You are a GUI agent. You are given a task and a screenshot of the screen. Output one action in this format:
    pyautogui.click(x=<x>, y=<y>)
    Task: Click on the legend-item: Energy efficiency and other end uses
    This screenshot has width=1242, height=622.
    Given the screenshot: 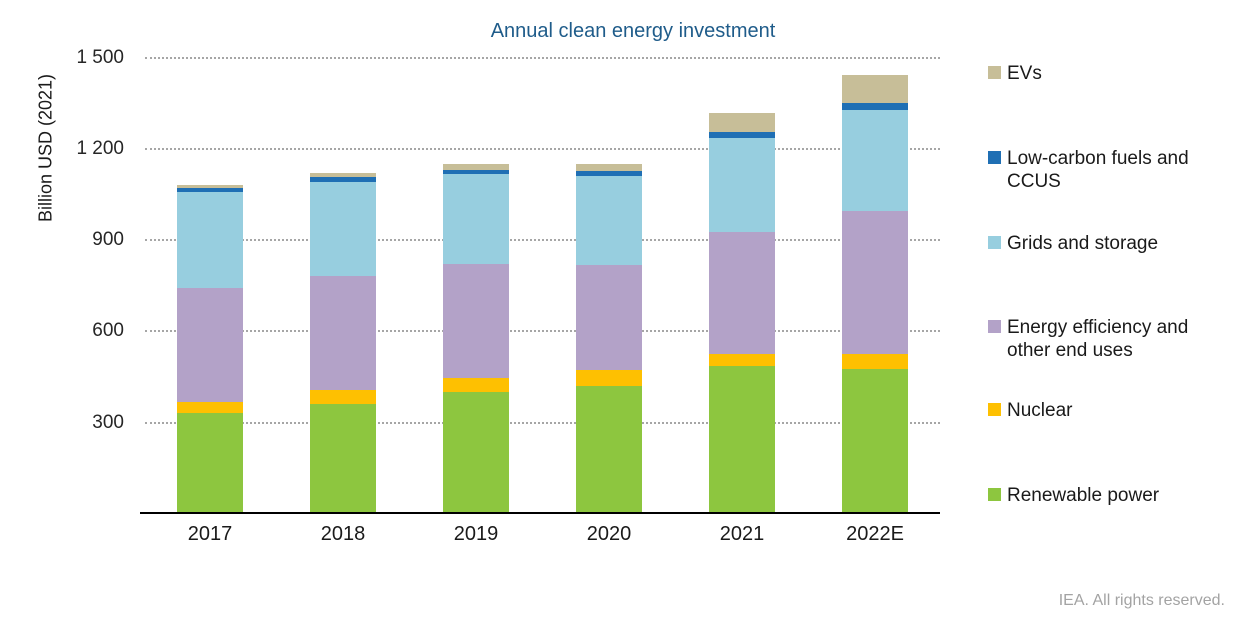 What is the action you would take?
    pyautogui.click(x=1105, y=339)
    